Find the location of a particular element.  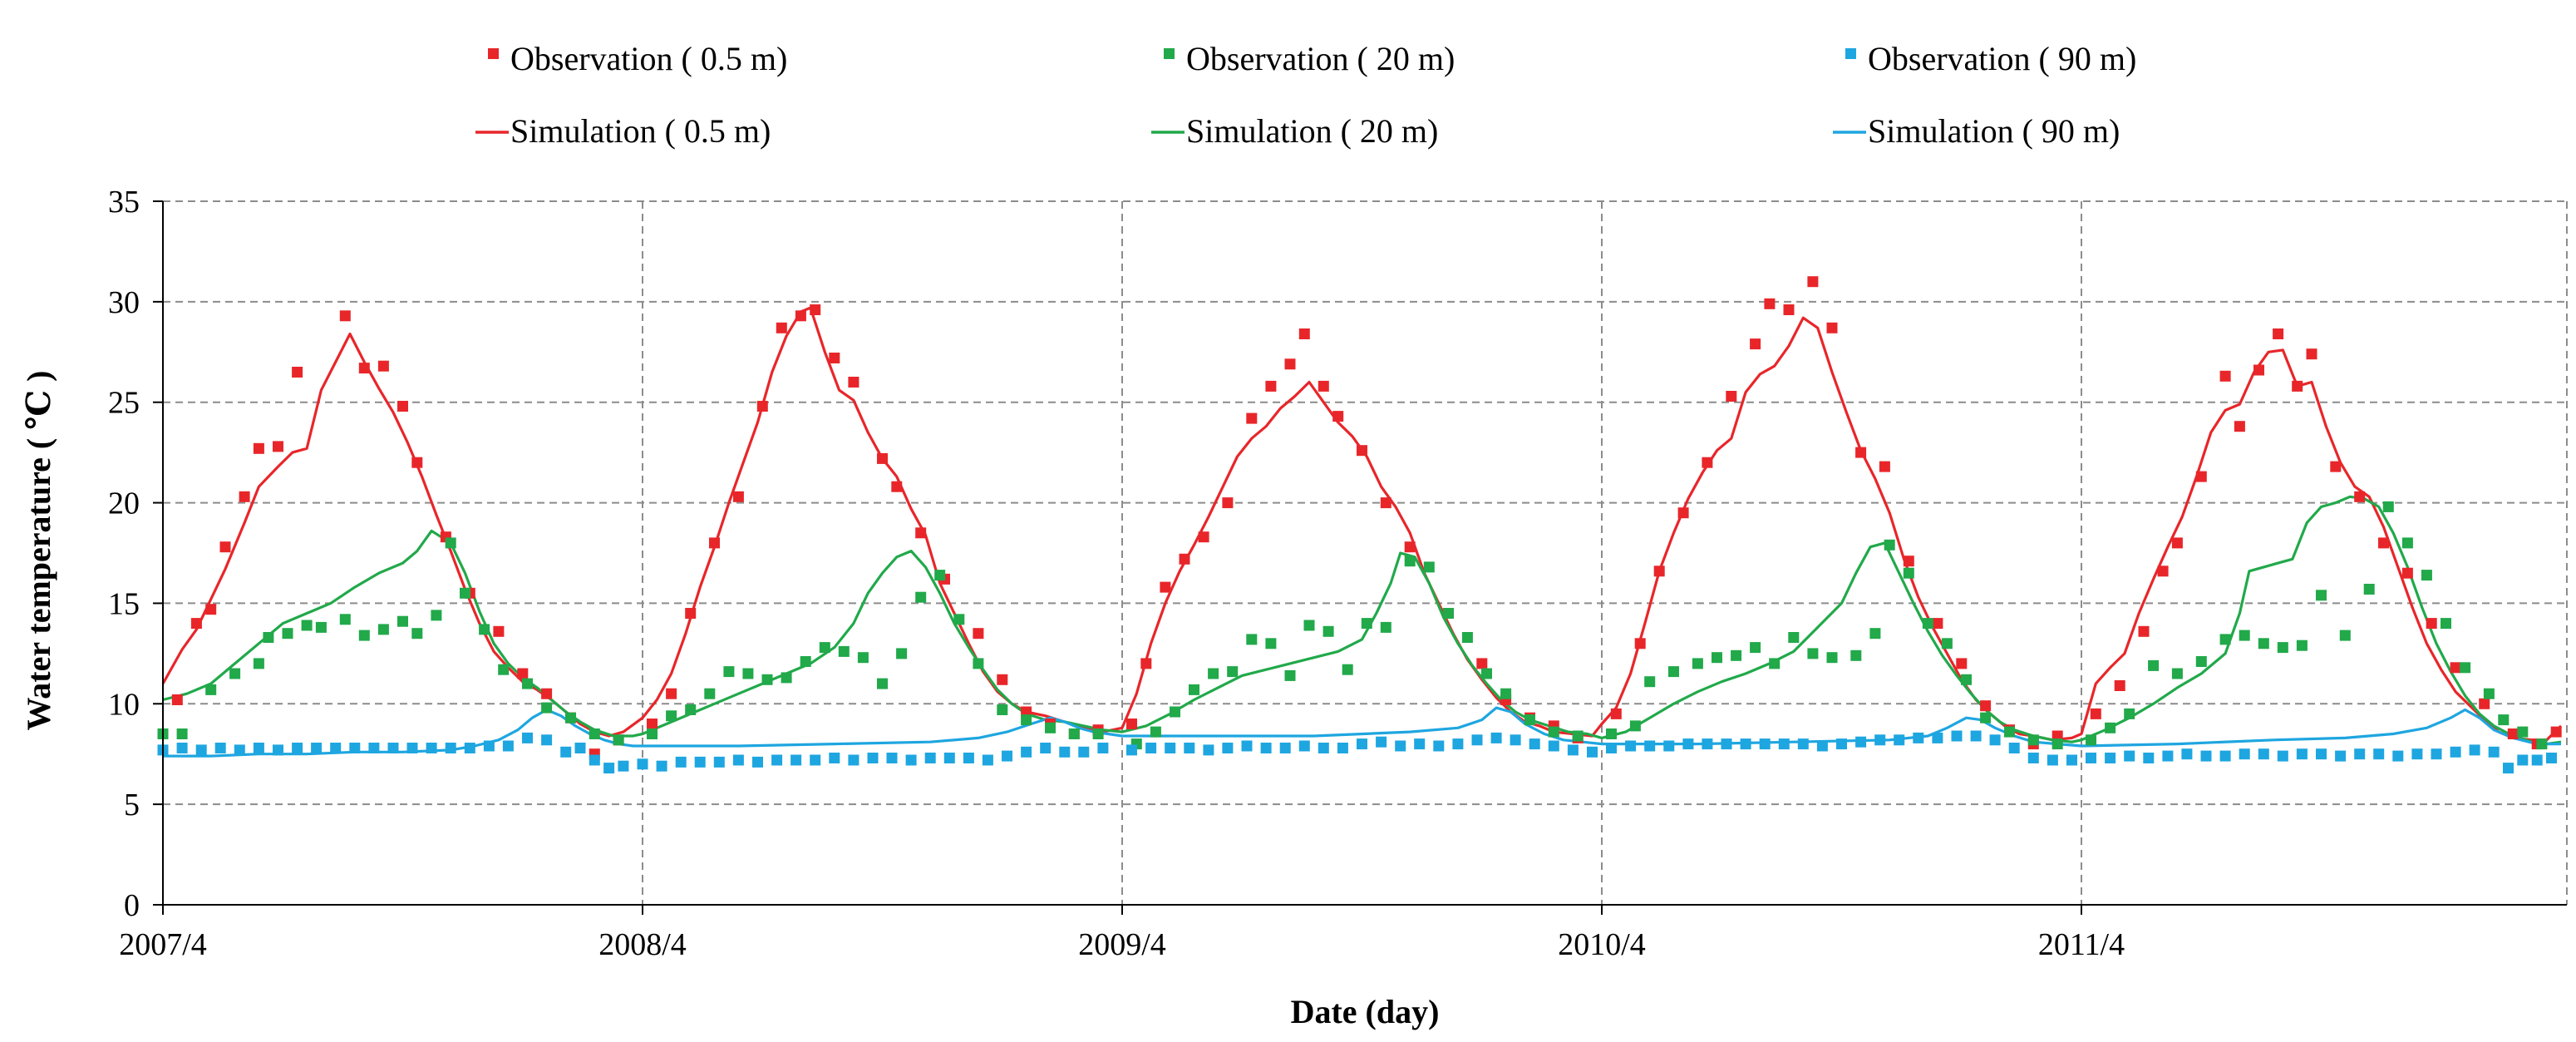

y-tick-label: 30 is located at coordinates (124, 302).